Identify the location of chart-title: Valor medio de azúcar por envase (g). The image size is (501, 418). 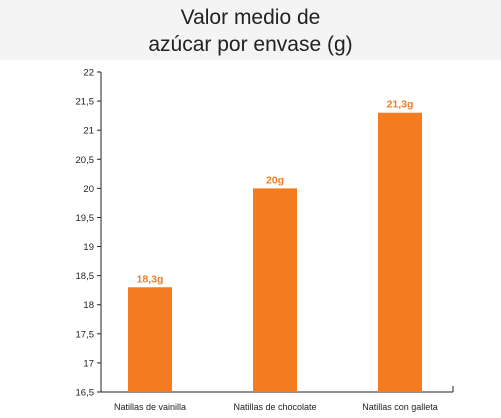
(250, 31).